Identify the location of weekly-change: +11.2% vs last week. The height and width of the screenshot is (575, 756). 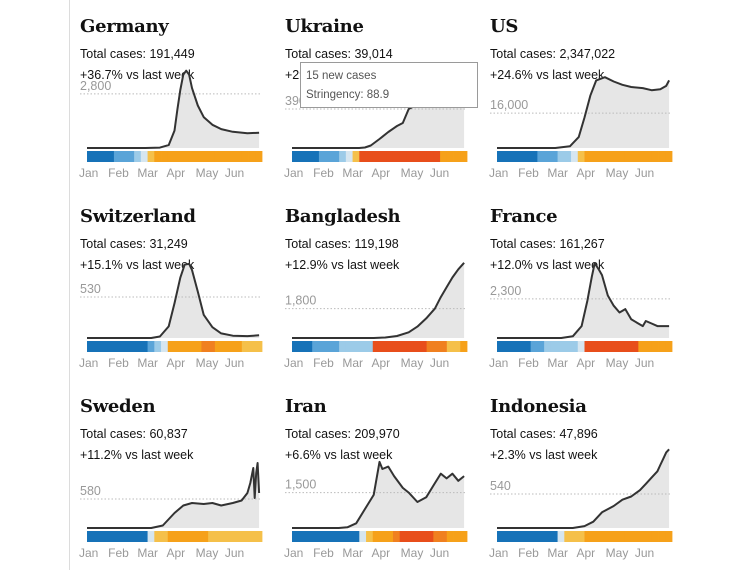
(136, 455).